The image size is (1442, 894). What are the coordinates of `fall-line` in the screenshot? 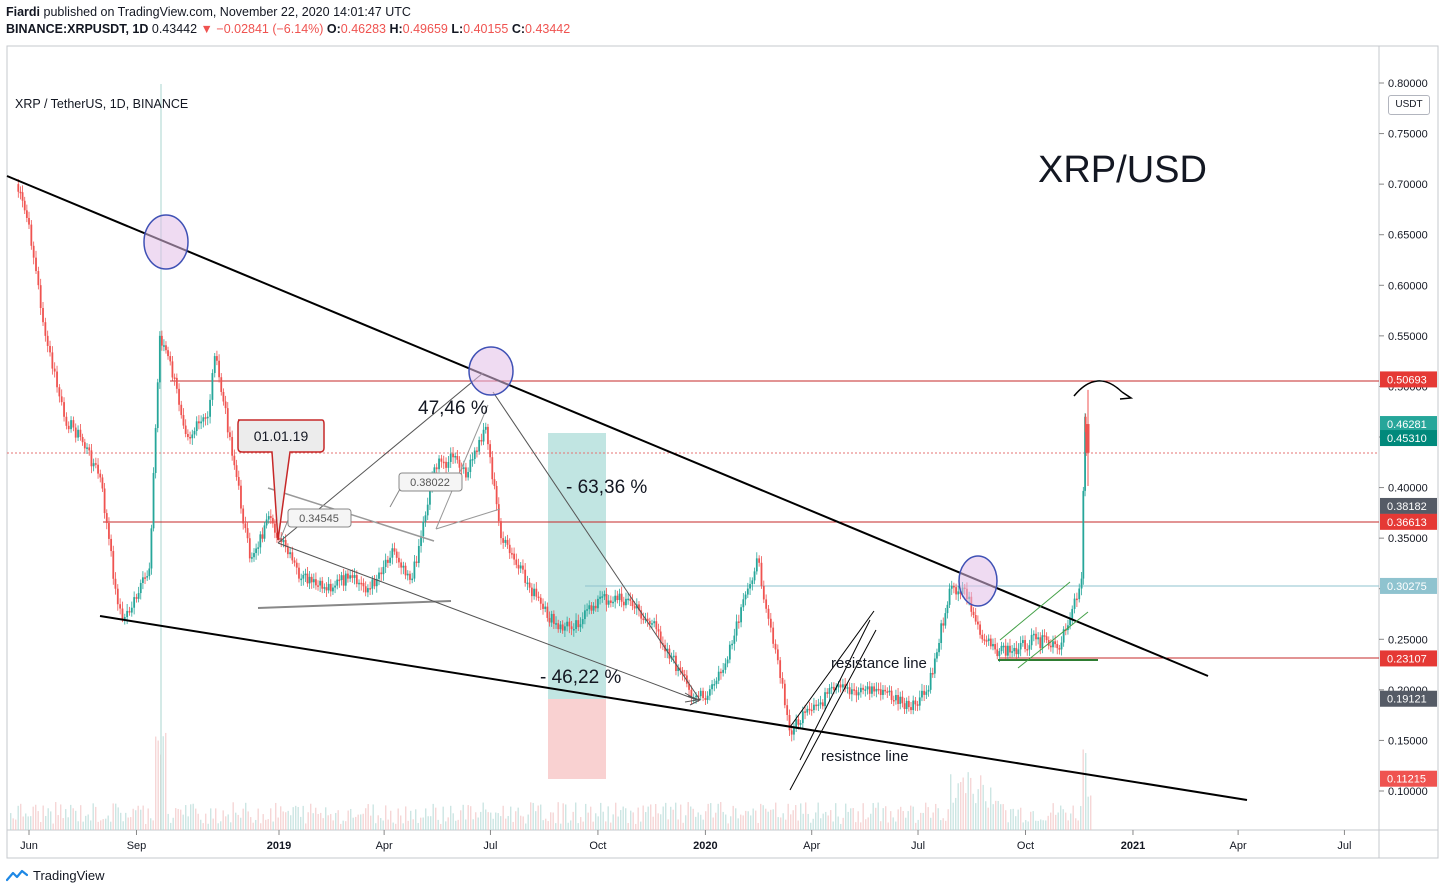 It's located at (596, 546).